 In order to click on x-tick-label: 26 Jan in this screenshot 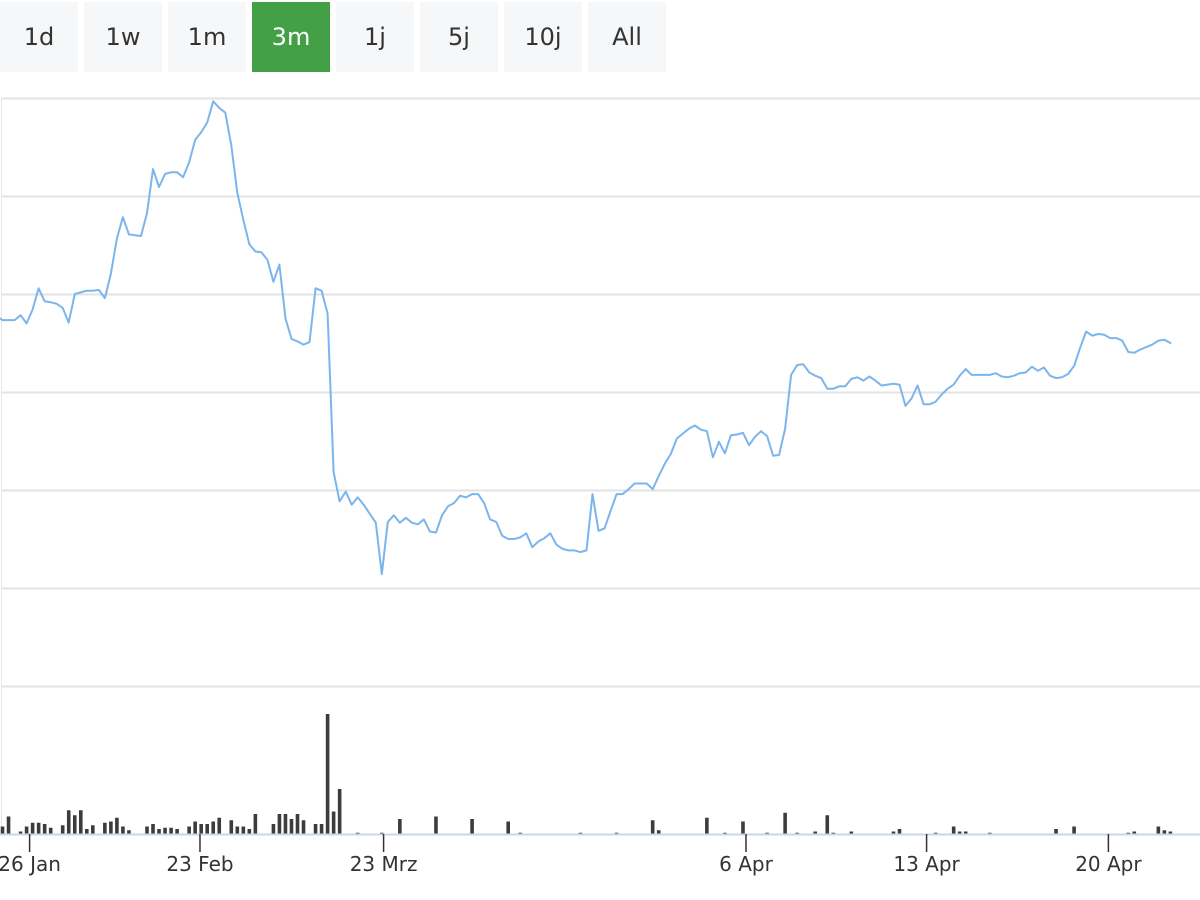, I will do `click(30, 864)`.